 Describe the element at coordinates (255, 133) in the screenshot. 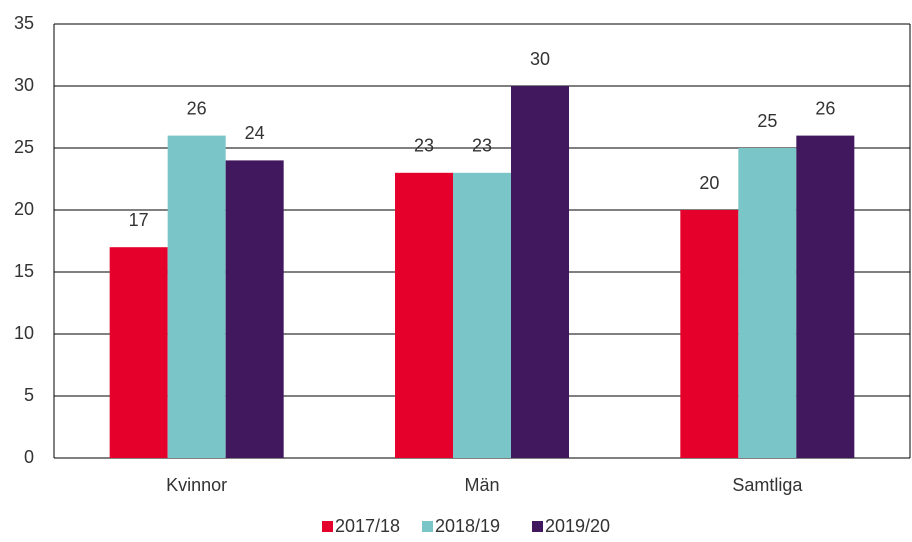

I see `data-label: 24` at that location.